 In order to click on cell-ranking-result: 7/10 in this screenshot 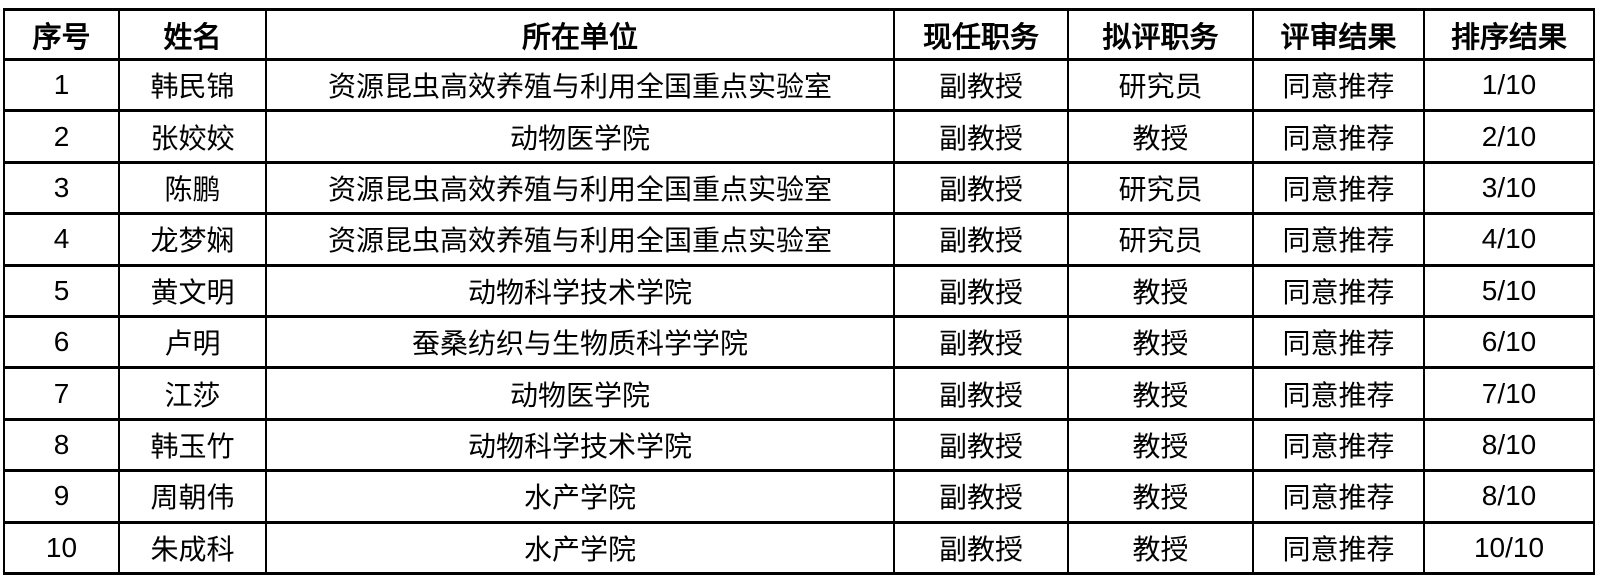, I will do `click(1509, 393)`.